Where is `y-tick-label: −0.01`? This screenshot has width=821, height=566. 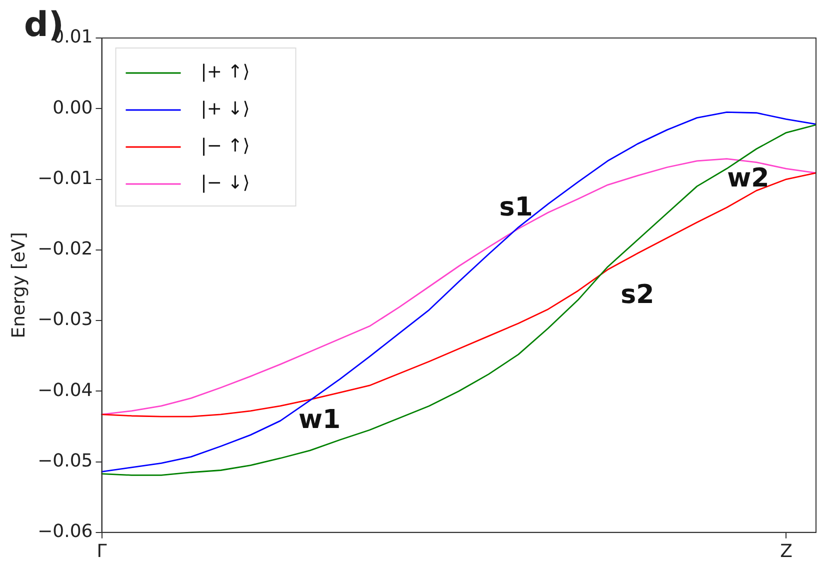
y-tick-label: −0.01 is located at coordinates (65, 178).